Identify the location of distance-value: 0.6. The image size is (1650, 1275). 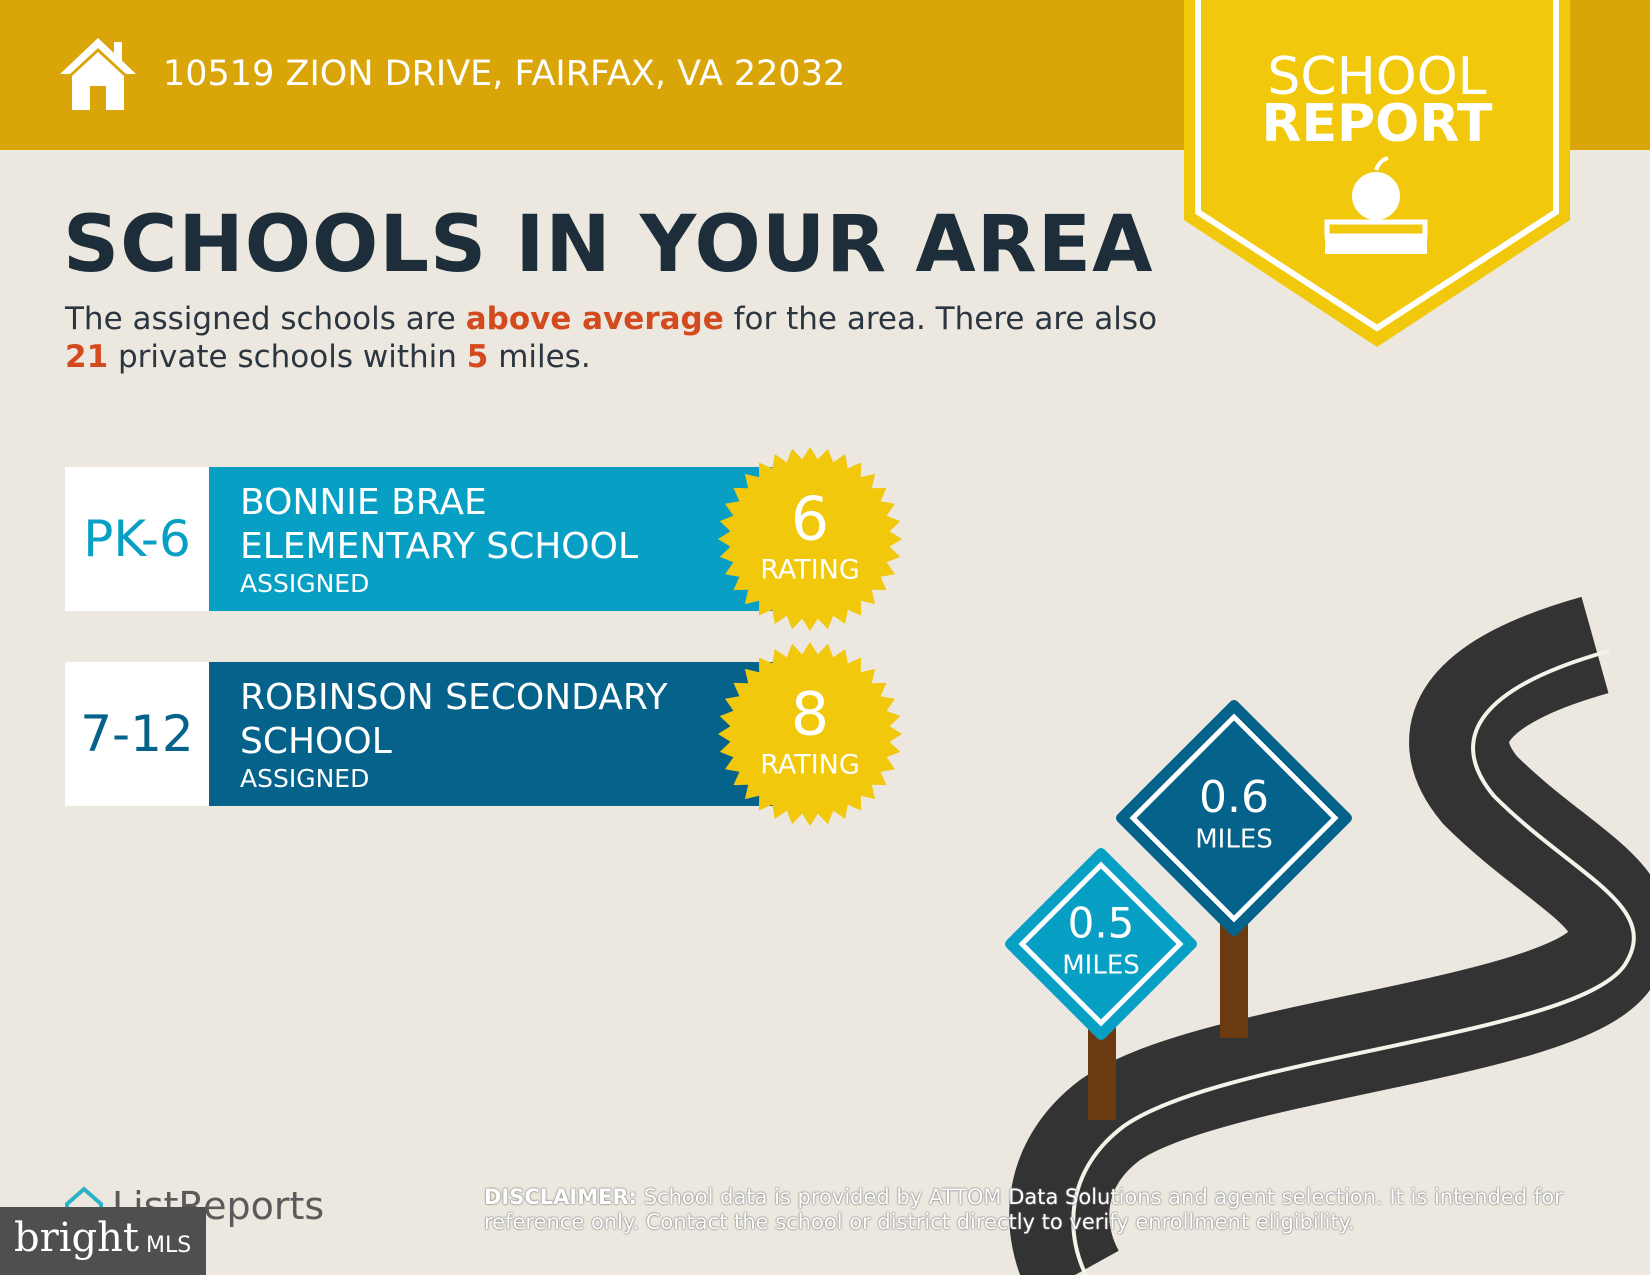
(1234, 797).